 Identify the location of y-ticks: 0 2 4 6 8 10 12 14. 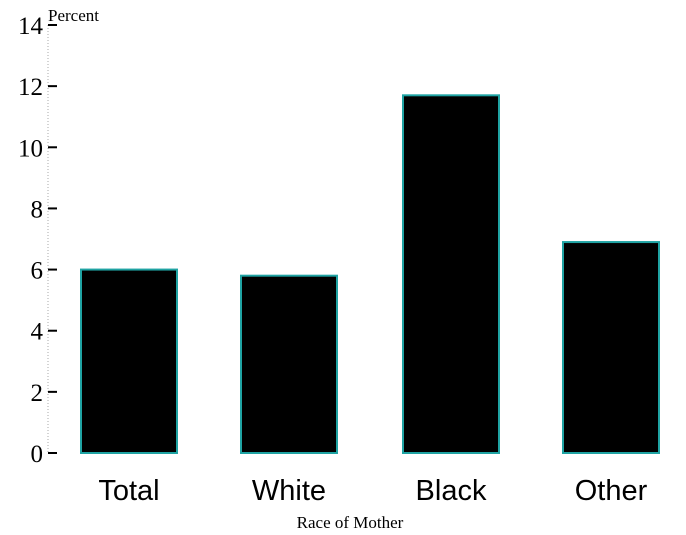
(37, 240).